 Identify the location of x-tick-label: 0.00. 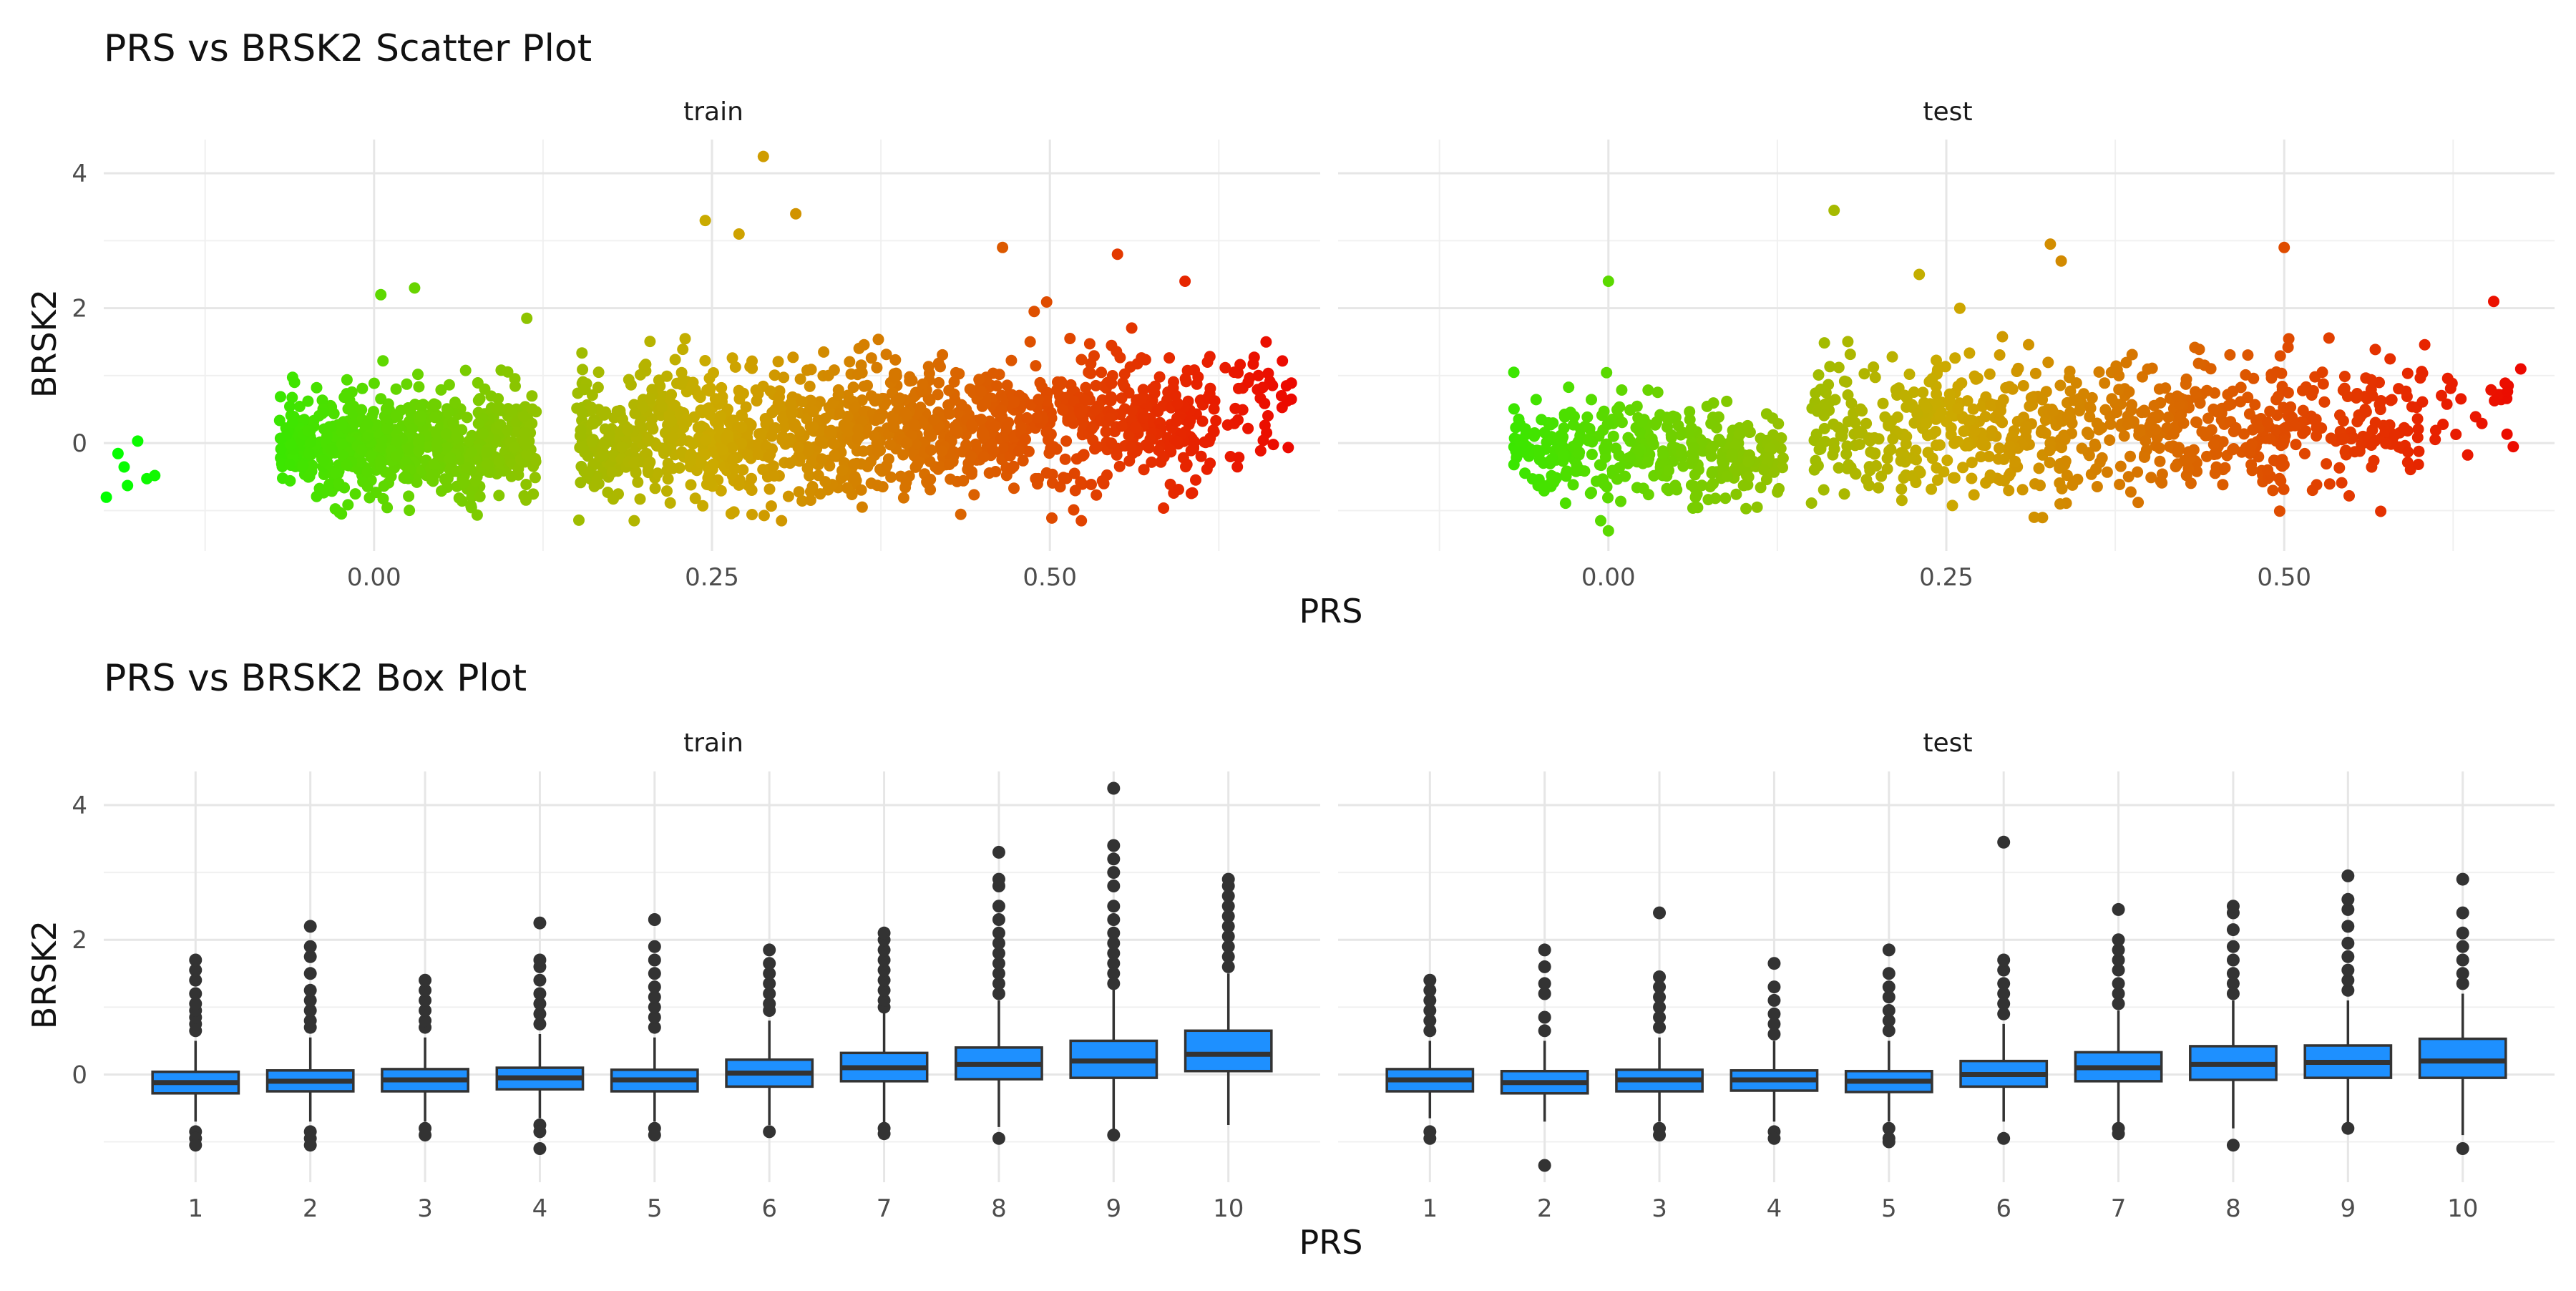
(1608, 577).